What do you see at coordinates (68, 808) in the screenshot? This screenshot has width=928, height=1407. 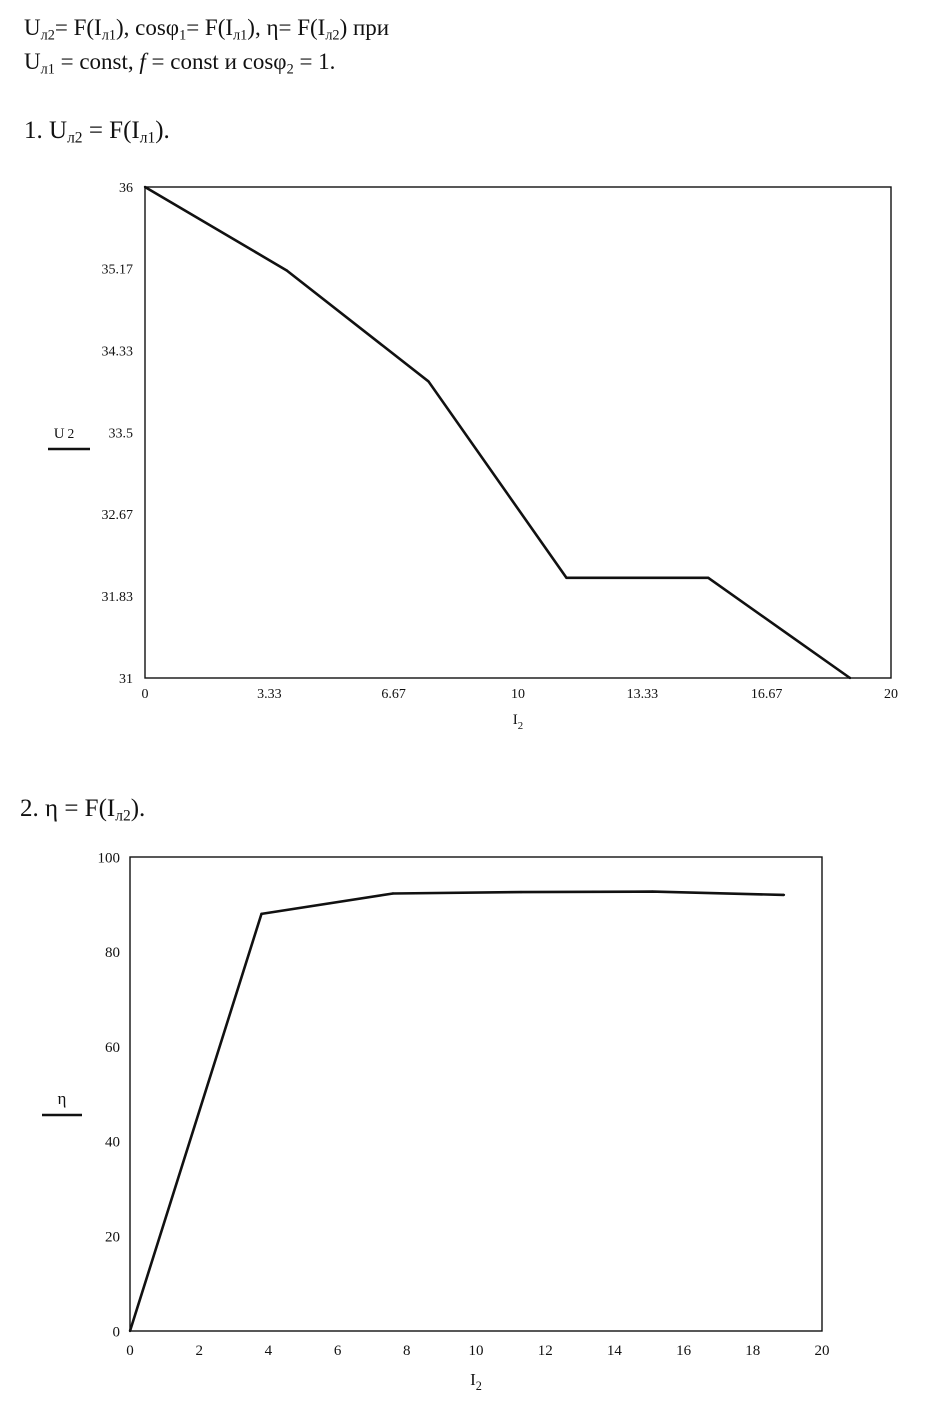 I see `section-2-title-segment: 2. η = F(I` at bounding box center [68, 808].